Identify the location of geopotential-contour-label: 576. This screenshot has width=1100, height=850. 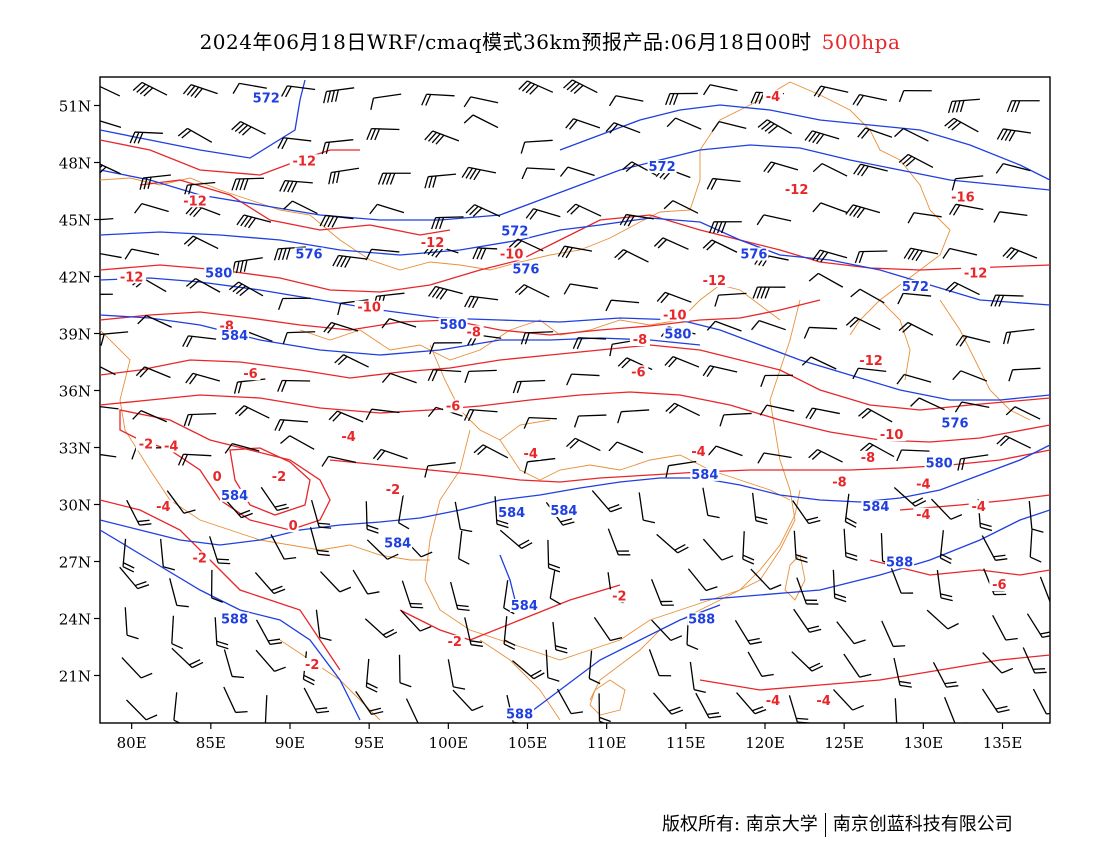
(308, 255).